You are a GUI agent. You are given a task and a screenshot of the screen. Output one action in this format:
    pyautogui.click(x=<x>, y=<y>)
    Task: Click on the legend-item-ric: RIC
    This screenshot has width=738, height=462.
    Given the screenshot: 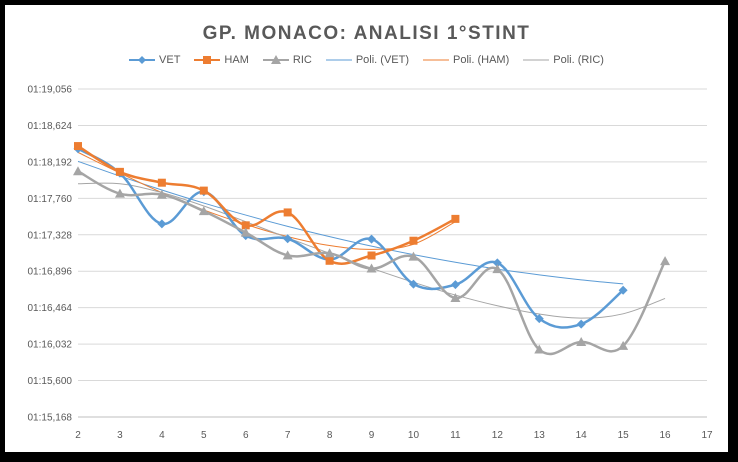 What is the action you would take?
    pyautogui.click(x=287, y=60)
    